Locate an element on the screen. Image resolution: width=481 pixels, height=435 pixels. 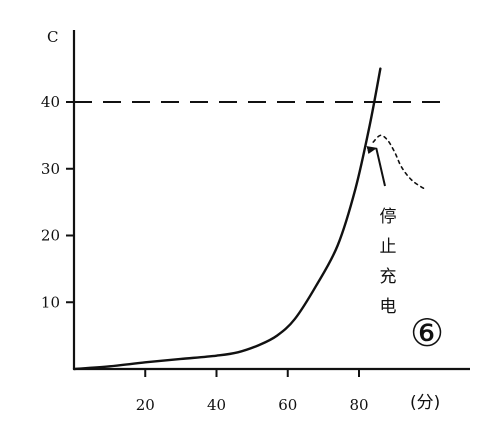
y-tick-label: 10 is located at coordinates (50, 302).